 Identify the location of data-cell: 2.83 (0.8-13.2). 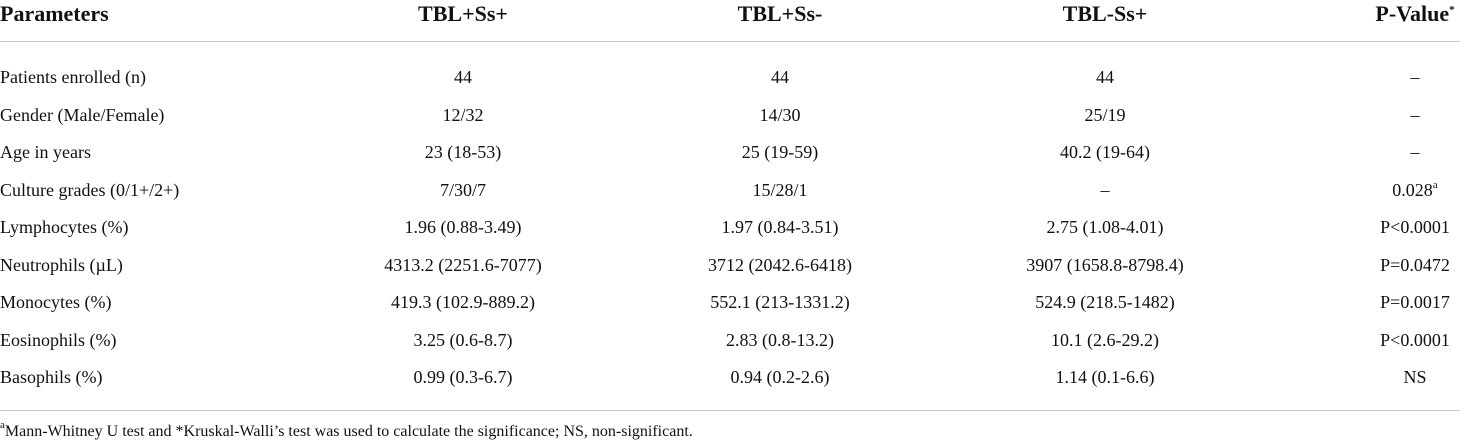
(780, 339).